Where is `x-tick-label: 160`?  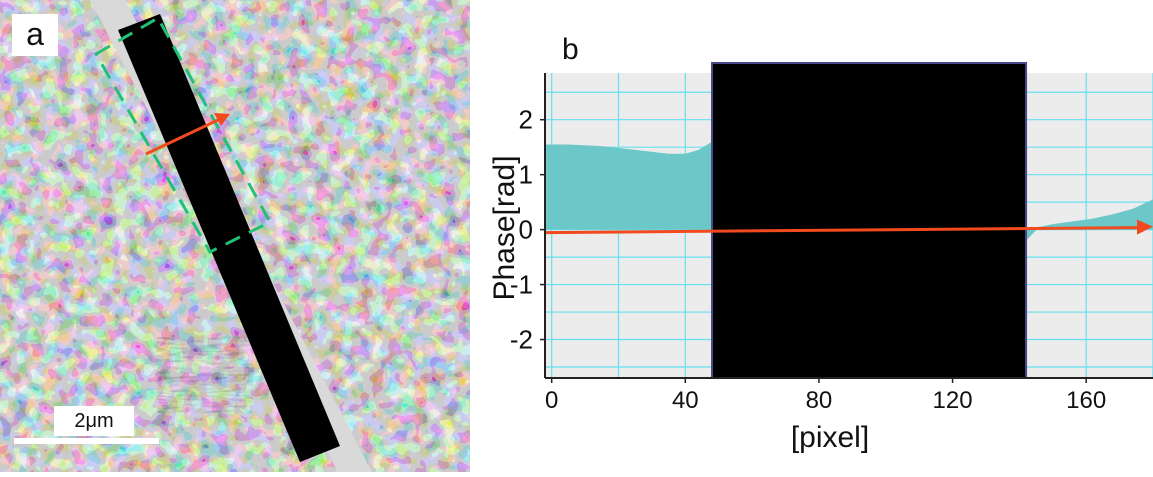 x-tick-label: 160 is located at coordinates (1086, 400).